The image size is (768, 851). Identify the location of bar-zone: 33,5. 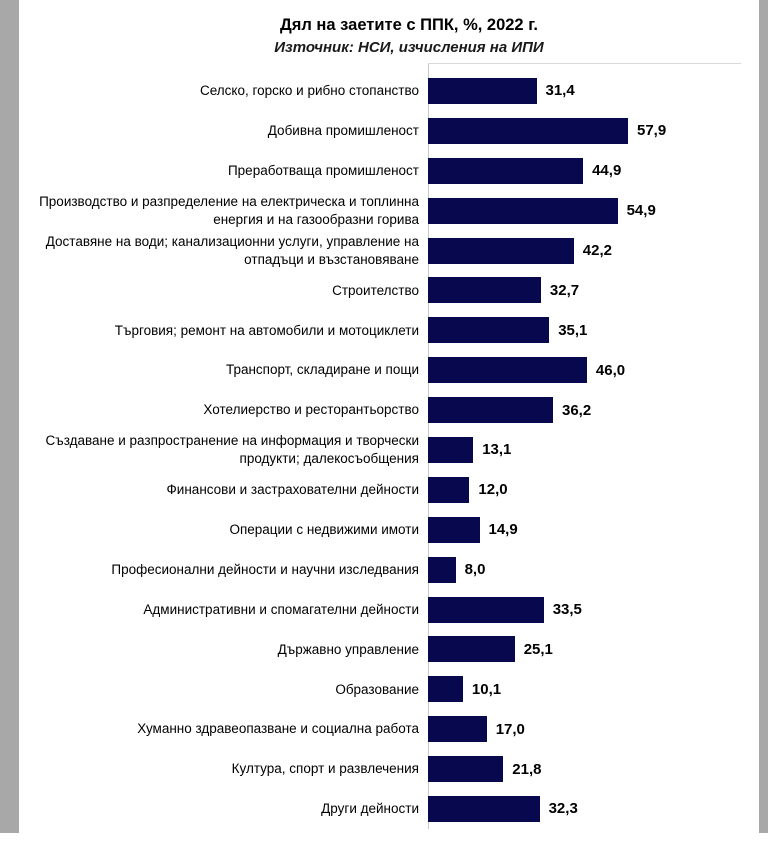
(598, 610).